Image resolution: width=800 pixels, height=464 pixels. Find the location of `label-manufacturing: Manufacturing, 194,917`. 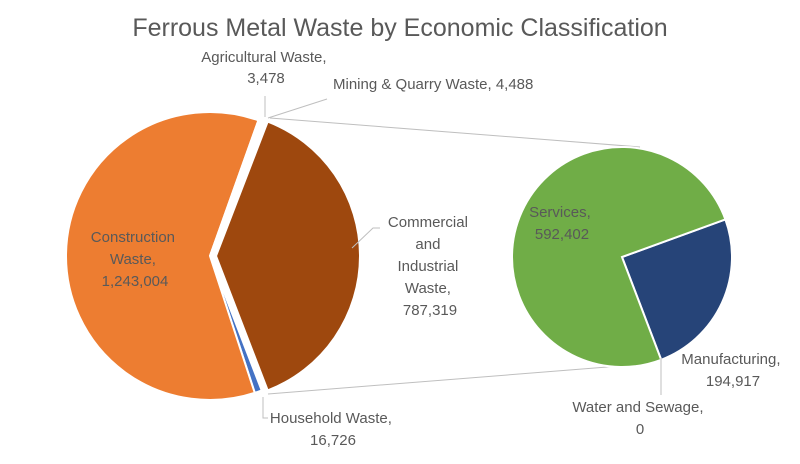

label-manufacturing: Manufacturing, 194,917 is located at coordinates (732, 370).